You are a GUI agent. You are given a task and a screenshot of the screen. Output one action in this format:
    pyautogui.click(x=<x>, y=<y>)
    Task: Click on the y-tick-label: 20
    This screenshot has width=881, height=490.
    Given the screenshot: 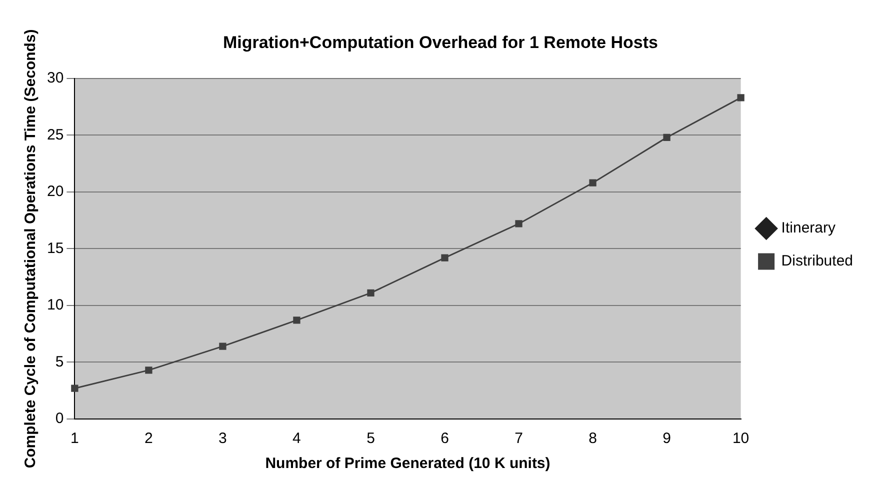 What is the action you would take?
    pyautogui.click(x=55, y=191)
    